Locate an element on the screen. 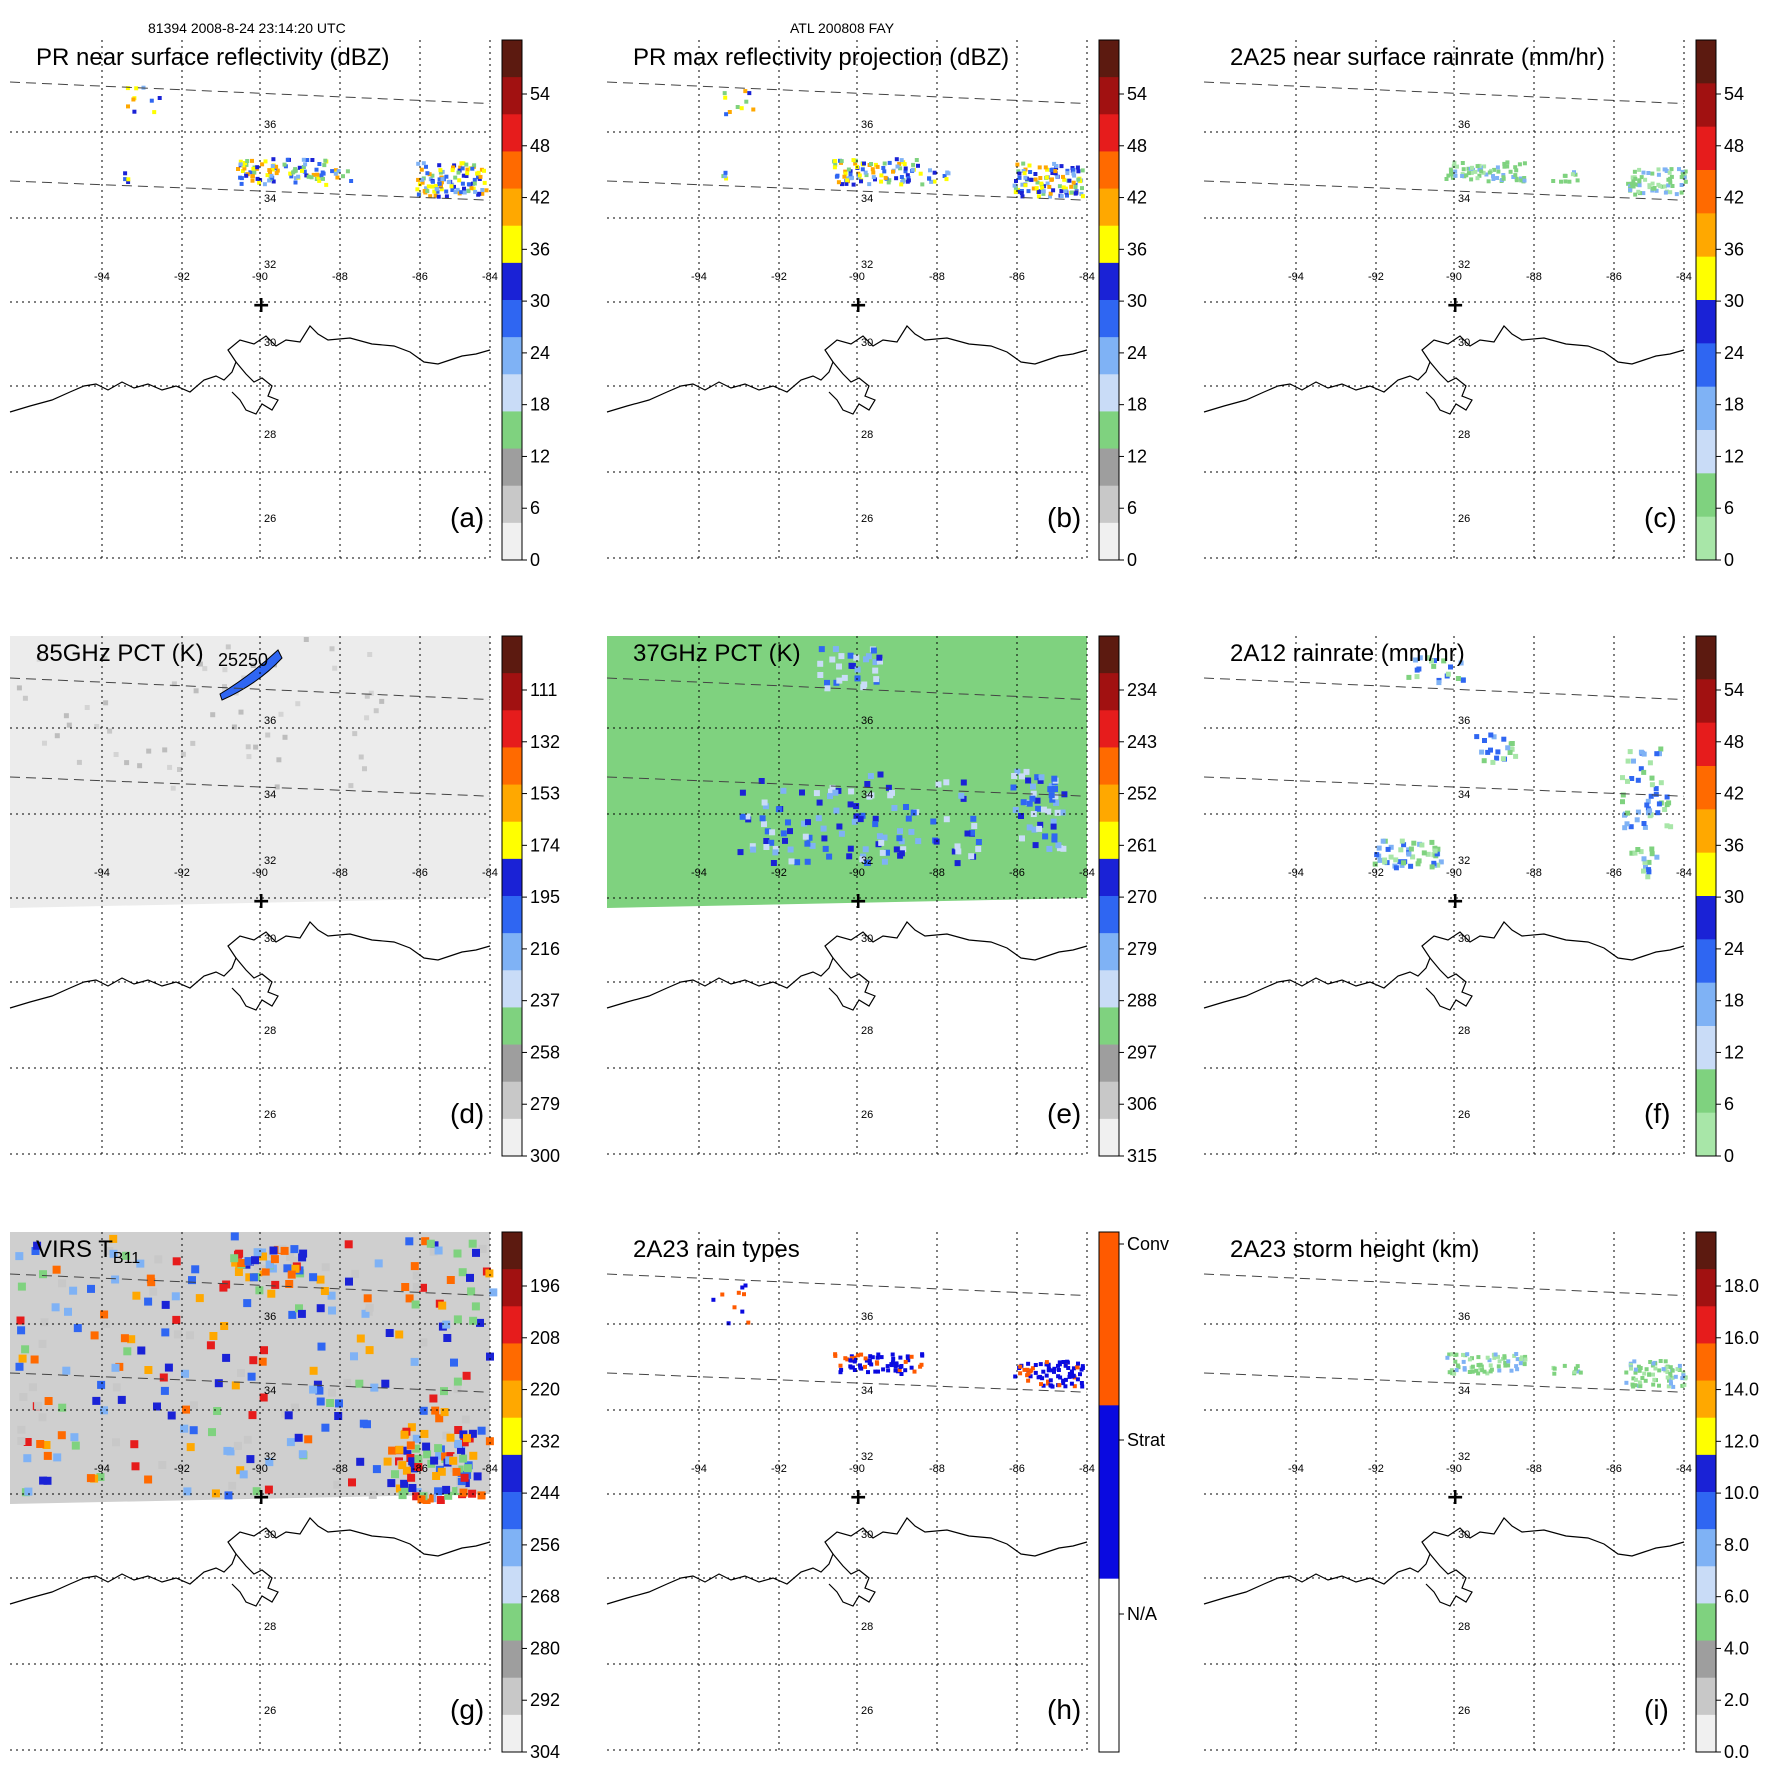 The height and width of the screenshot is (1771, 1771). lon-tick-label: -90 is located at coordinates (1454, 277).